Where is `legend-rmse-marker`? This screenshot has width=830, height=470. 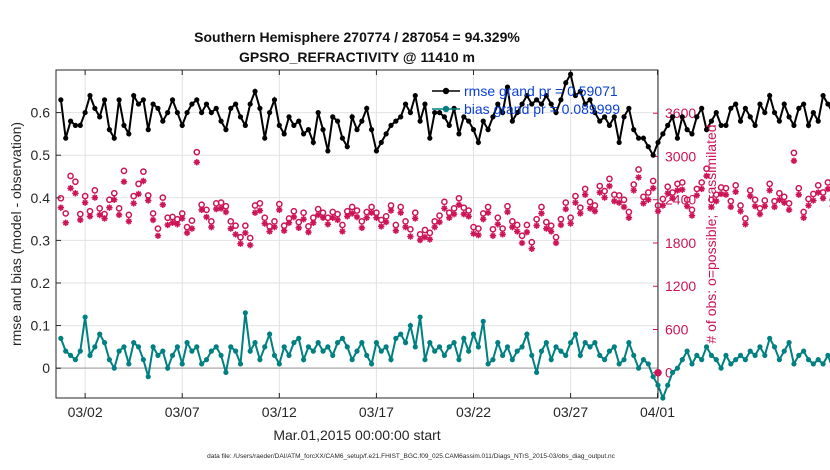 legend-rmse-marker is located at coordinates (446, 91).